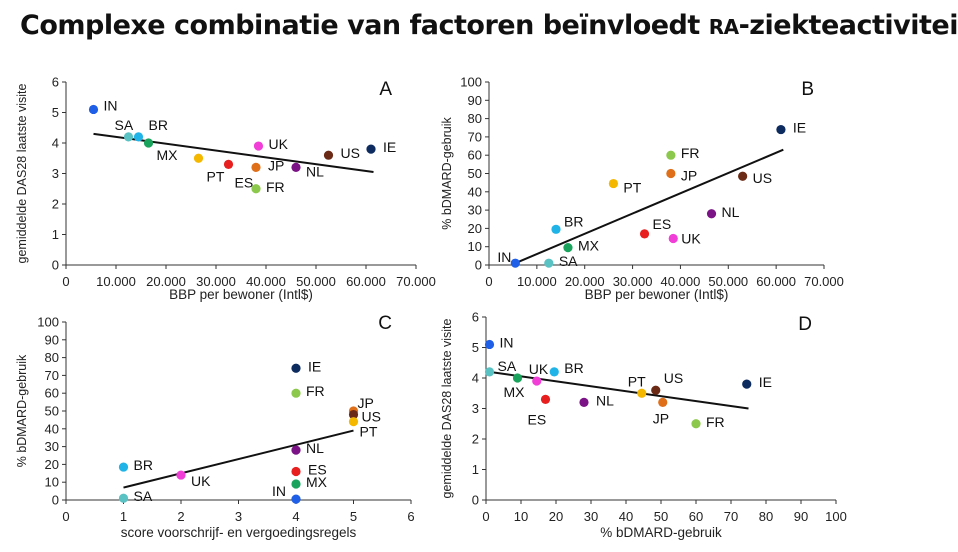 The height and width of the screenshot is (552, 958). What do you see at coordinates (52, 428) in the screenshot?
I see `y-tick-label: 40` at bounding box center [52, 428].